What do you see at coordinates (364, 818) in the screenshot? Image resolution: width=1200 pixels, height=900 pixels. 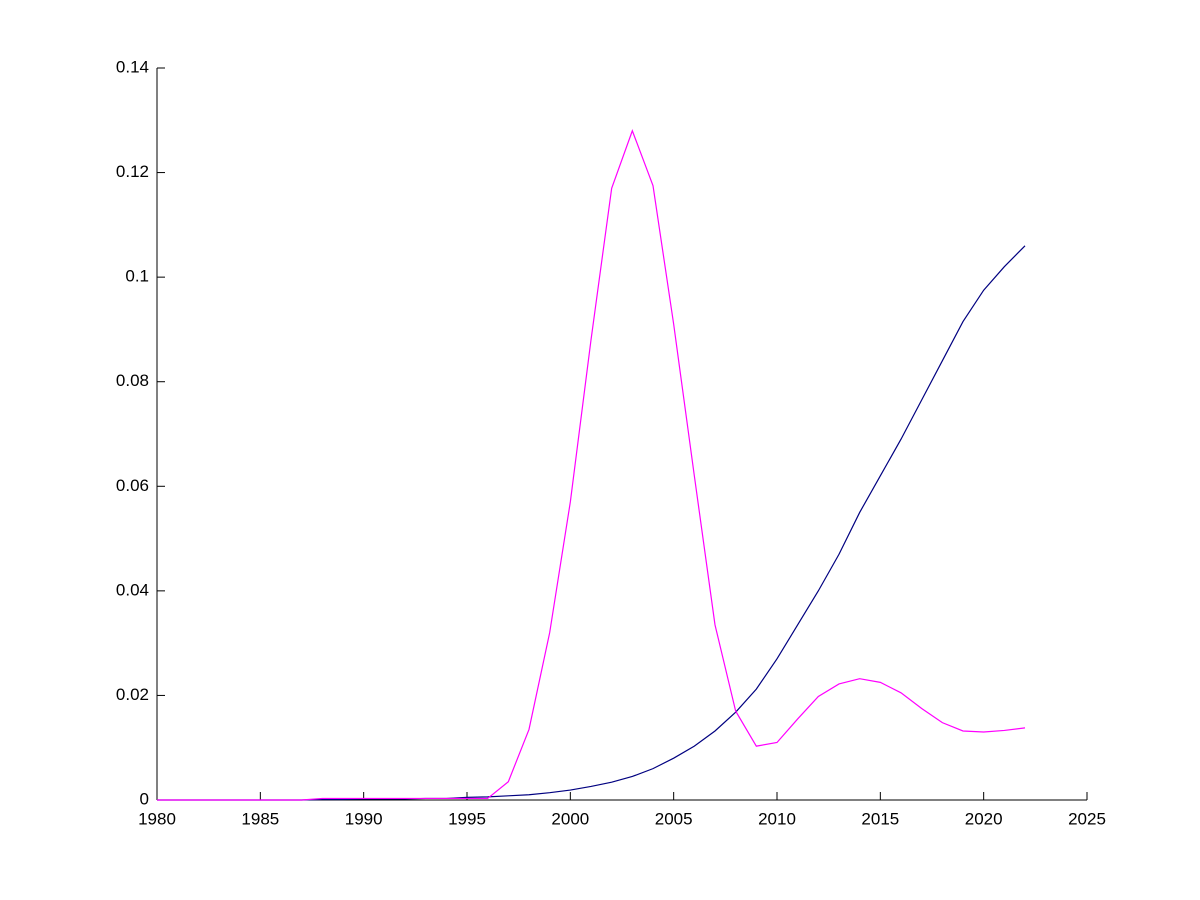 I see `x-tick-label: 1990` at bounding box center [364, 818].